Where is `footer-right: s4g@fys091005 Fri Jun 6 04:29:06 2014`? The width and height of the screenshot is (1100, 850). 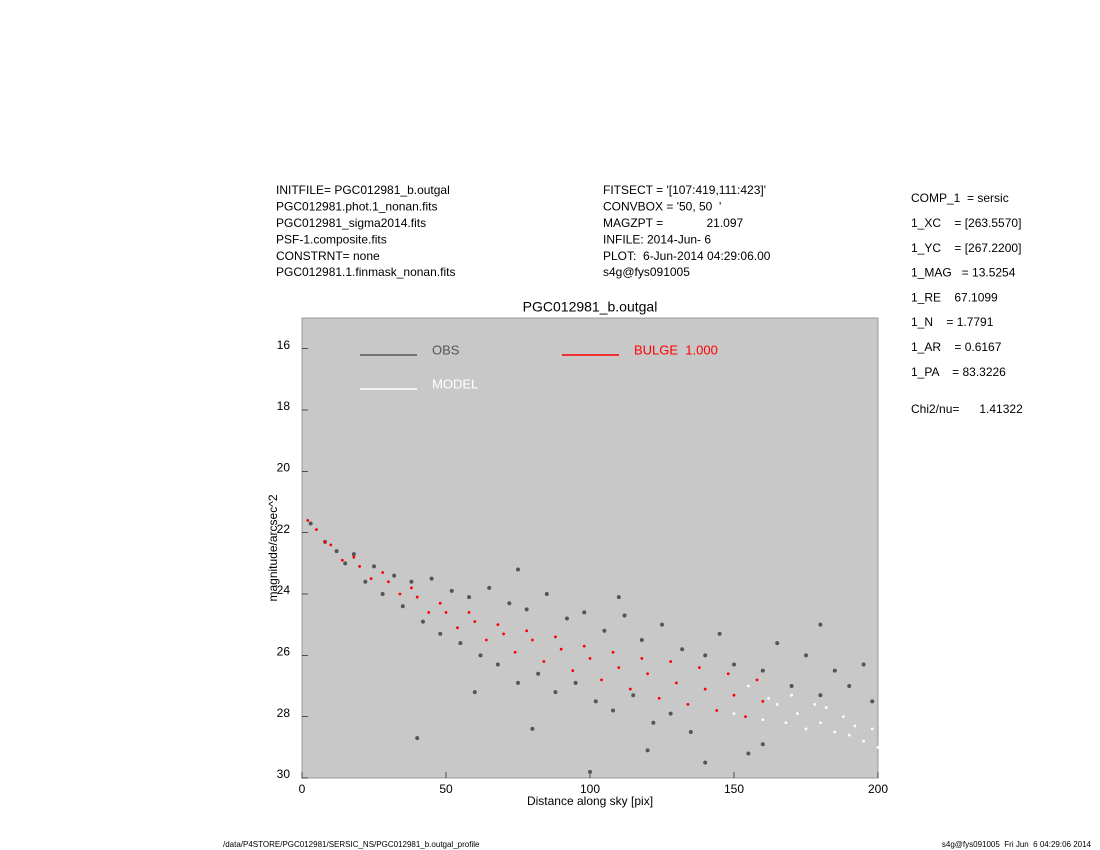
footer-right: s4g@fys091005 Fri Jun 6 04:29:06 2014 is located at coordinates (1017, 844).